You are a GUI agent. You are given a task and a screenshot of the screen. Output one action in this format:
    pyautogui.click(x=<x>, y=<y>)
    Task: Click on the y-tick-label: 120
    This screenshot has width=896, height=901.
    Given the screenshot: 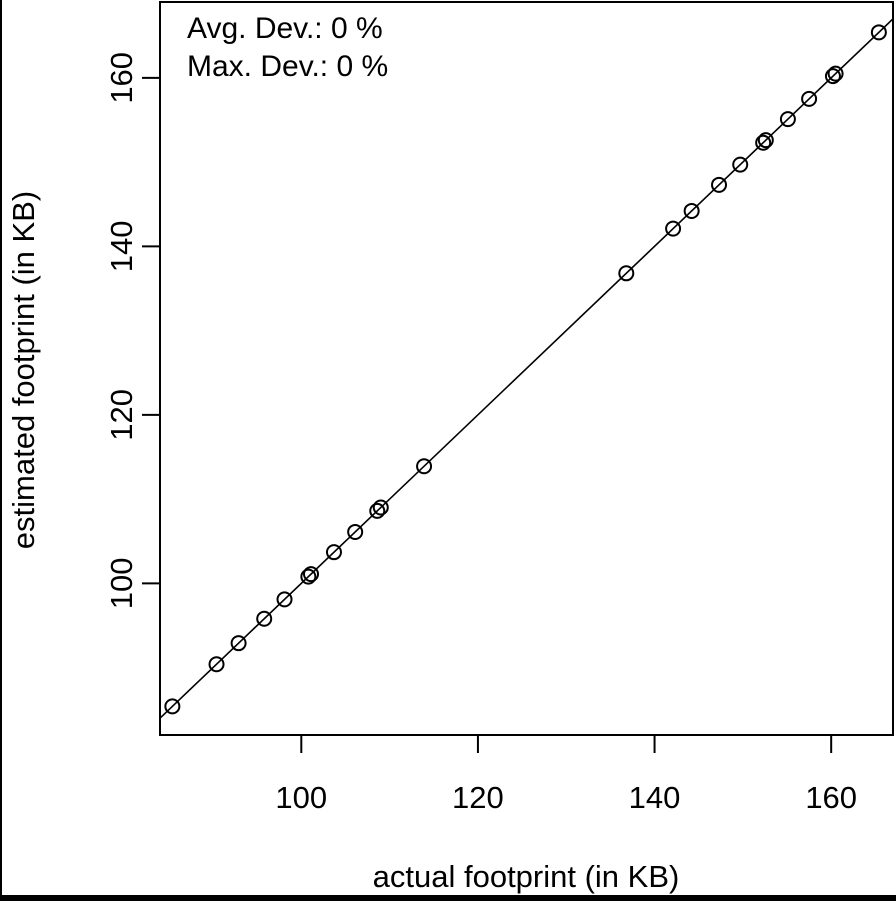 What is the action you would take?
    pyautogui.click(x=121, y=415)
    